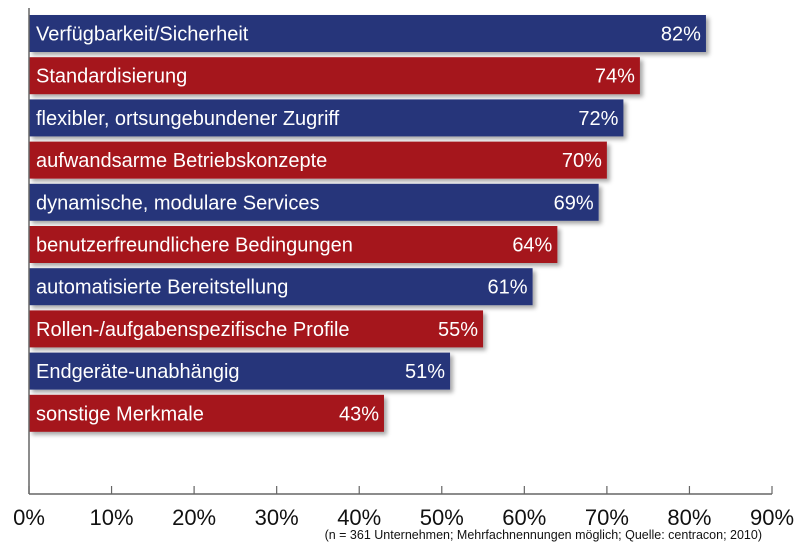 The width and height of the screenshot is (800, 549). I want to click on x-tick-label: 20%, so click(194, 517).